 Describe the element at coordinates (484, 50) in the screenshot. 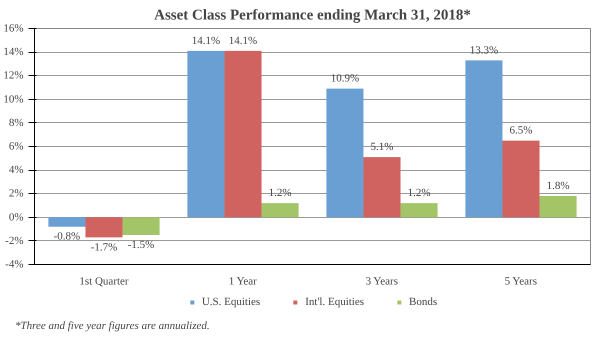

I see `data-label: 13.3%` at that location.